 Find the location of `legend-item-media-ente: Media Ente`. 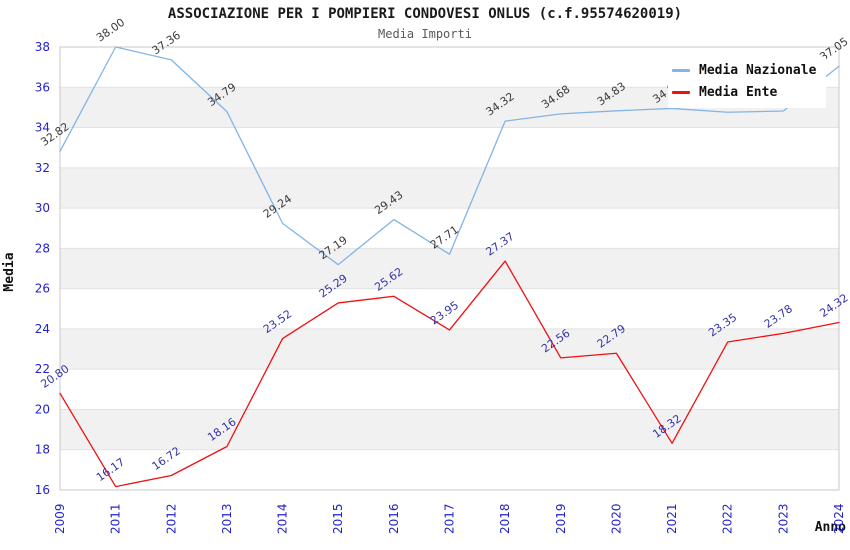

legend-item-media-ente: Media Ente is located at coordinates (744, 92).